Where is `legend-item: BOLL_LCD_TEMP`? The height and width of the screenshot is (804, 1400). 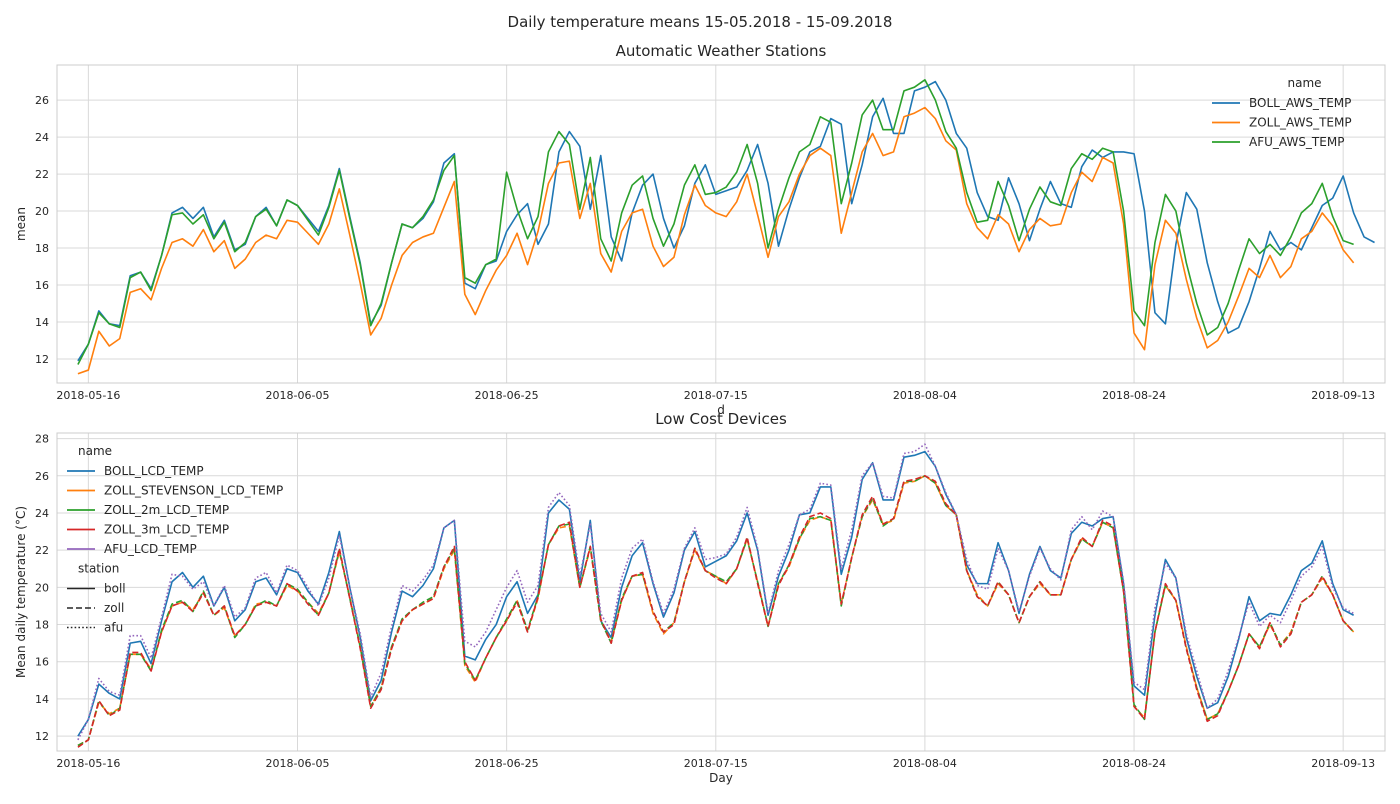 legend-item: BOLL_LCD_TEMP is located at coordinates (135, 471).